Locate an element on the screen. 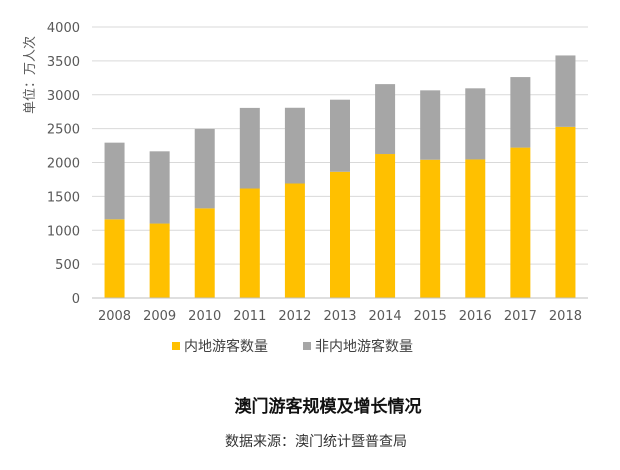 This screenshot has width=620, height=470. y-tick-label: 4000 is located at coordinates (63, 28).